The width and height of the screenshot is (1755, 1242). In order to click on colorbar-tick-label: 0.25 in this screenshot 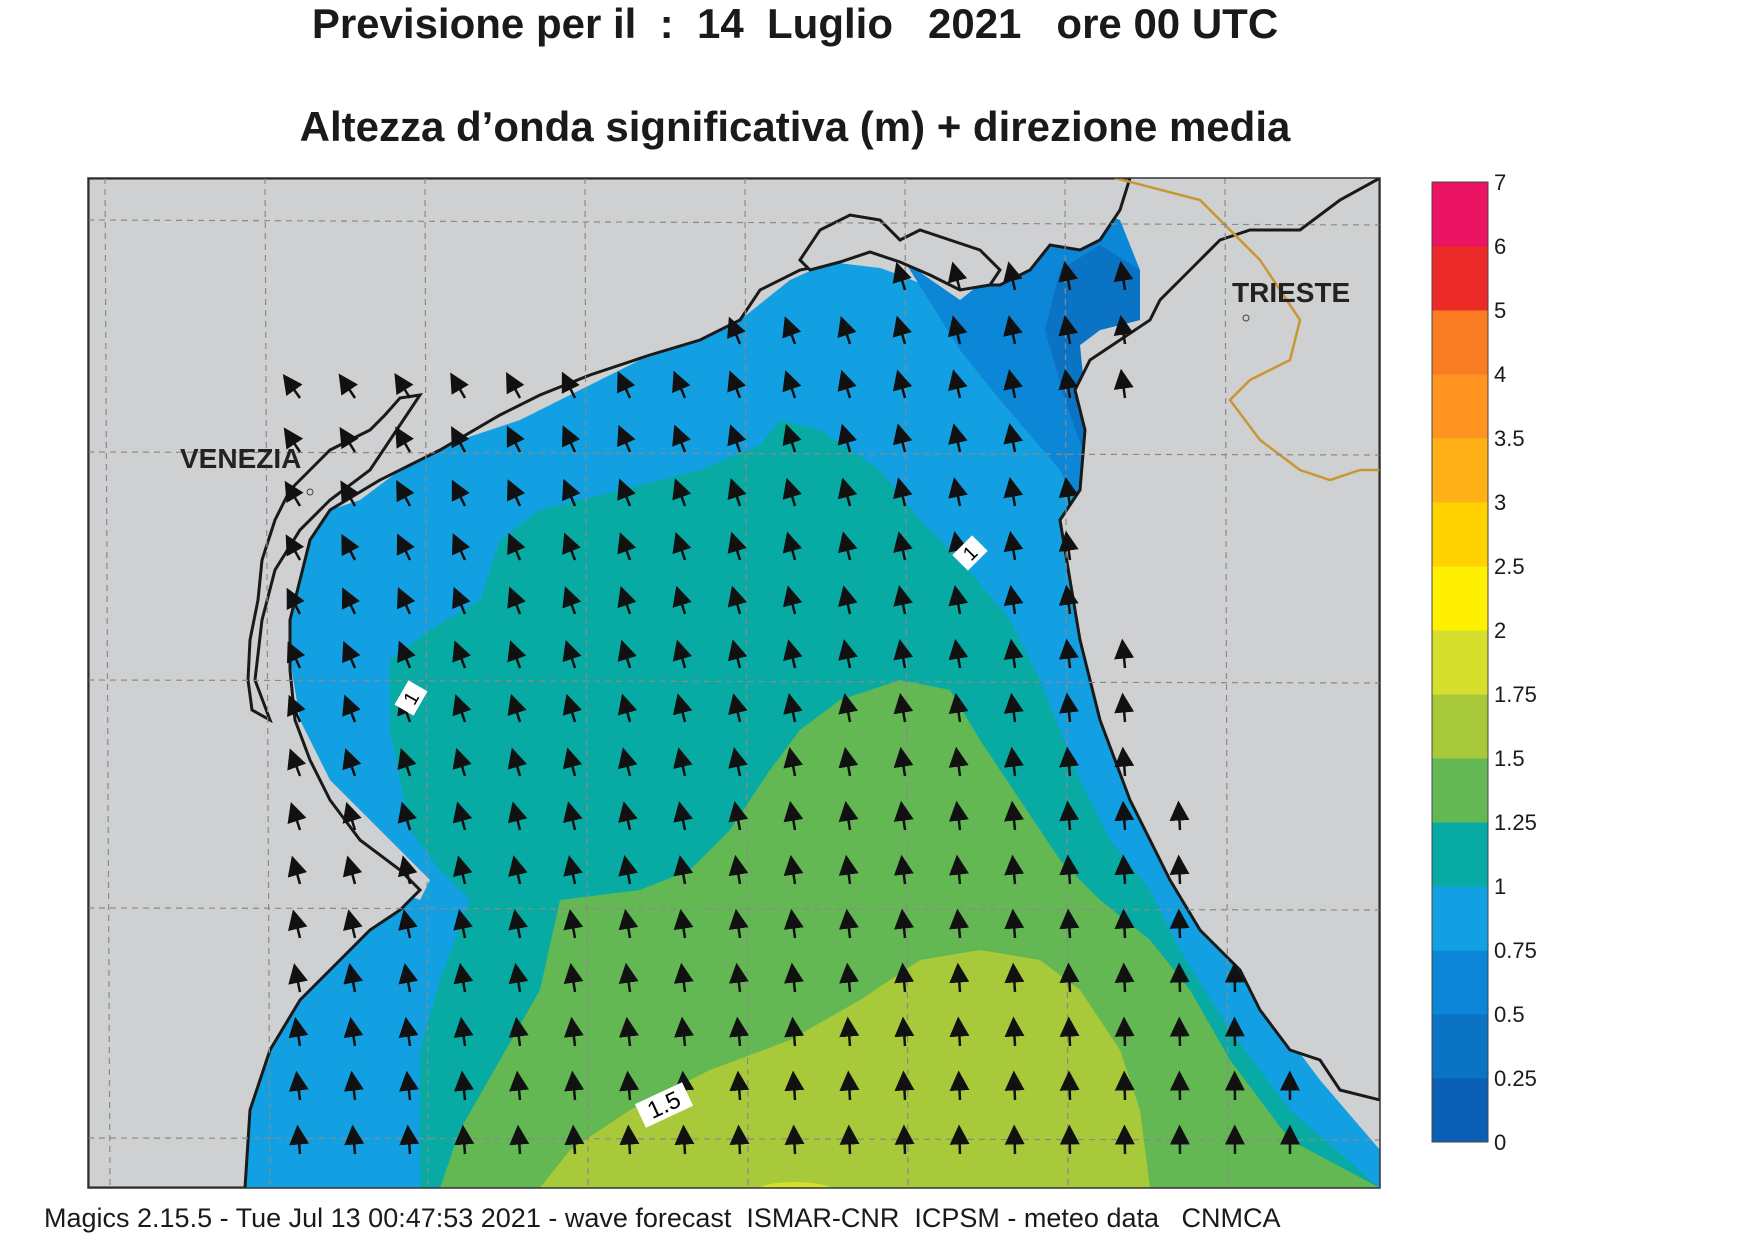, I will do `click(1515, 1078)`.